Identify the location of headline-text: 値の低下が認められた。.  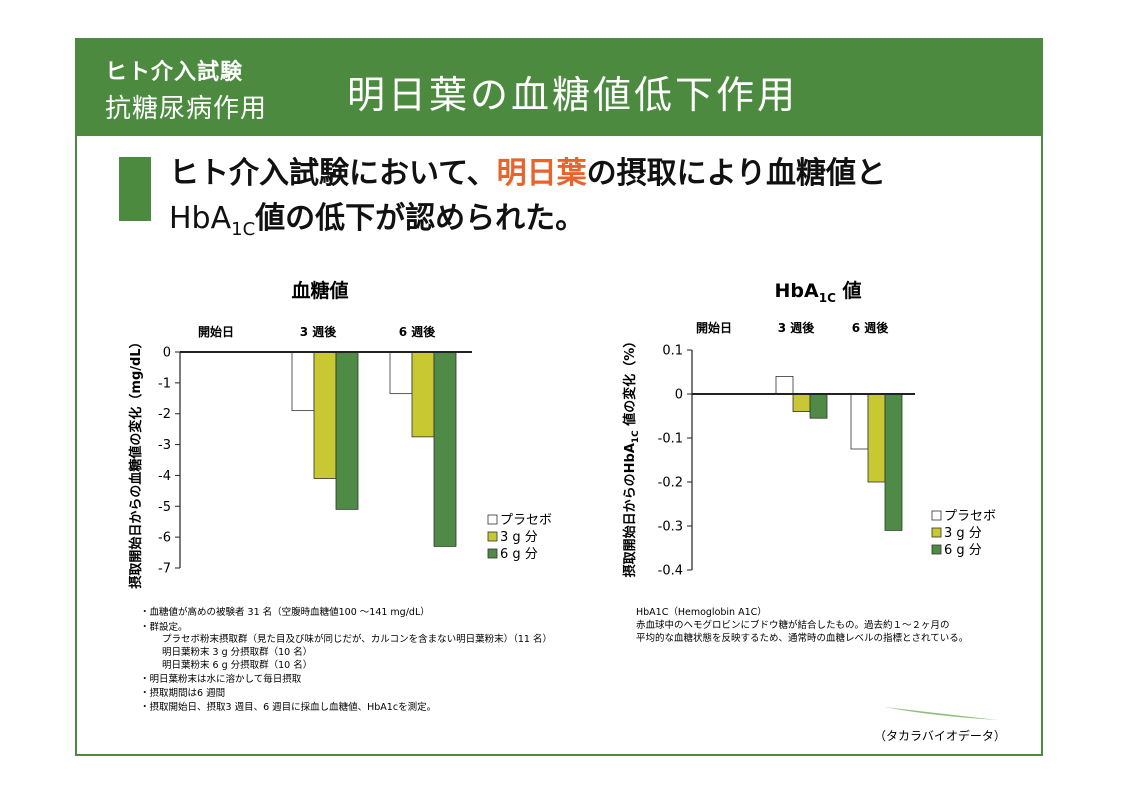
(420, 218).